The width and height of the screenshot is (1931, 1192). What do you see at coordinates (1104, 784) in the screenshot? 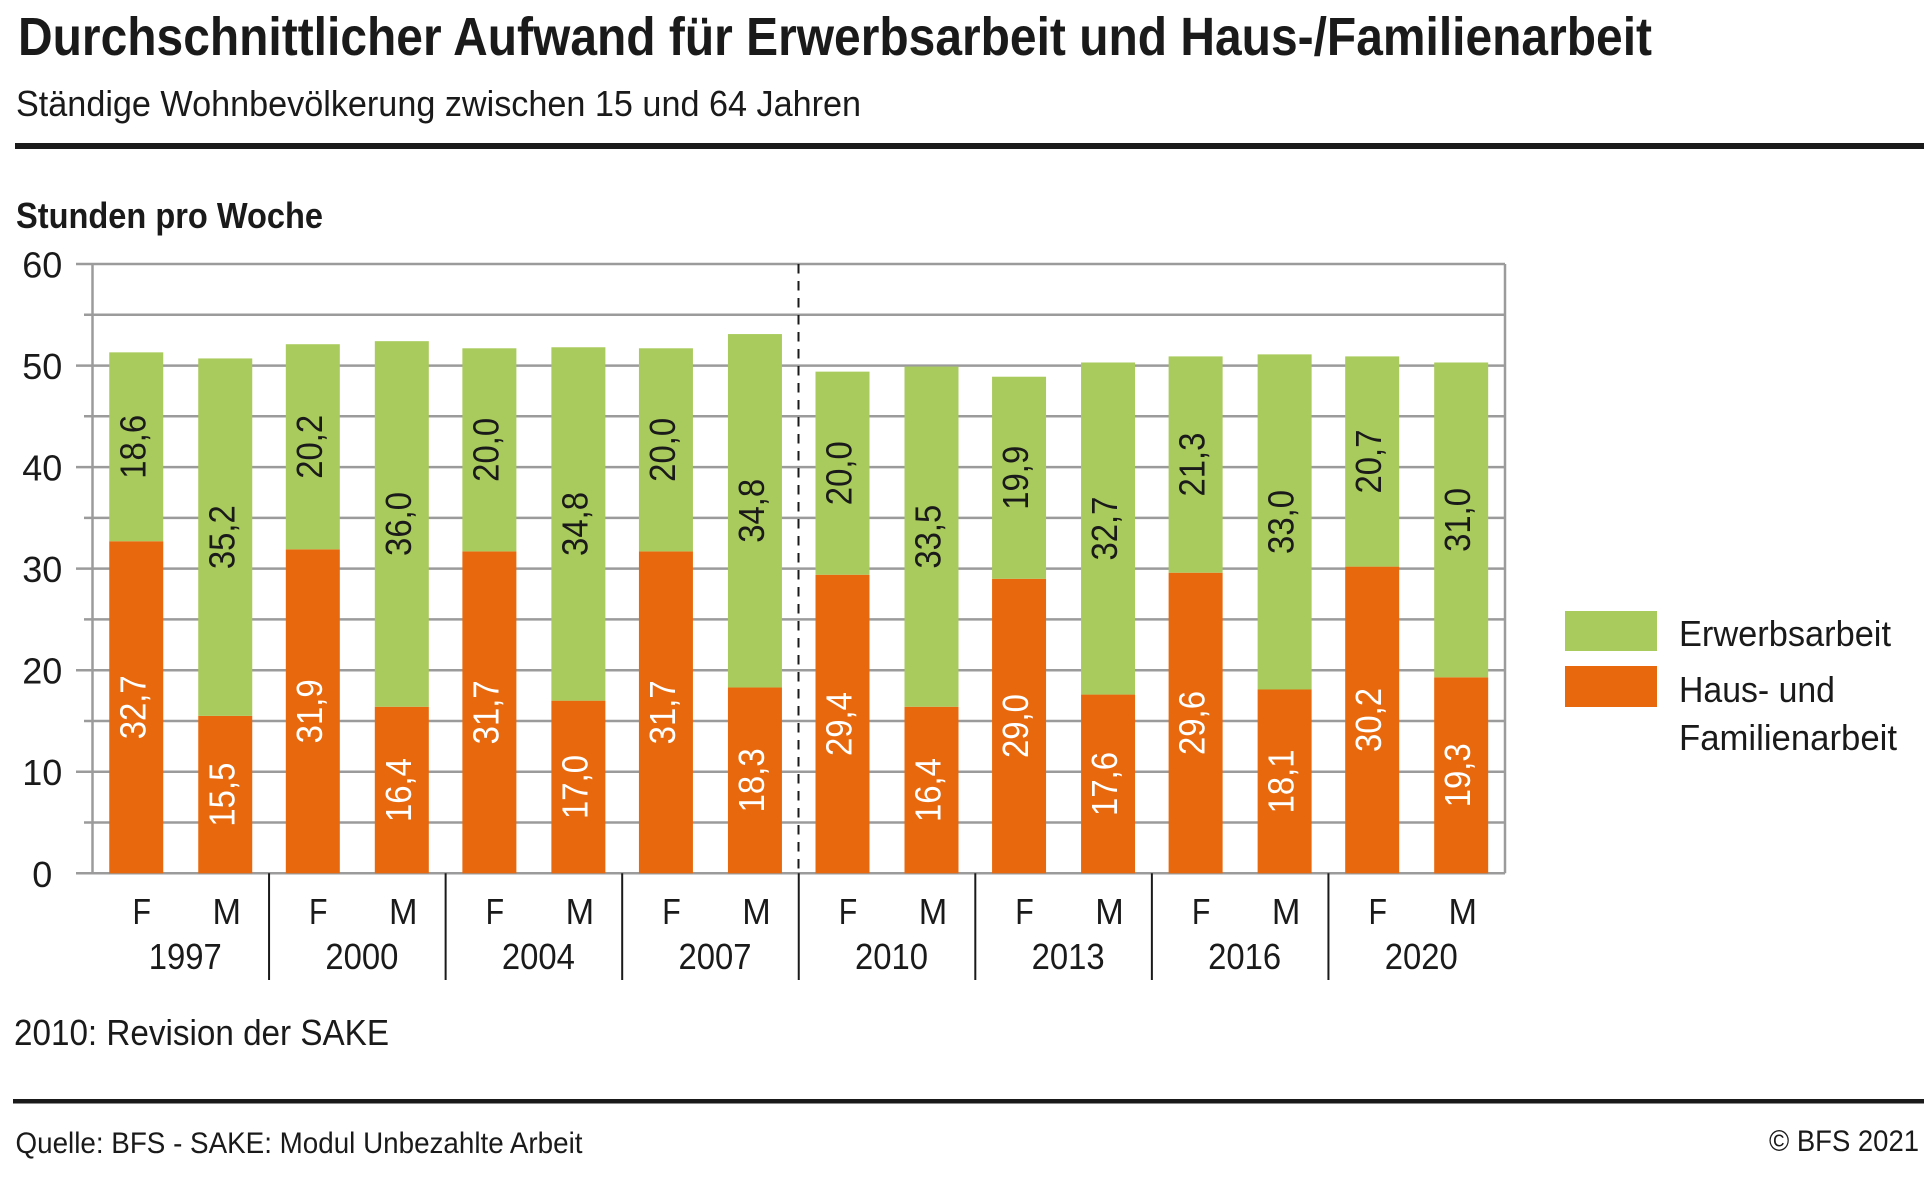
I see `svg-text: 17,6` at bounding box center [1104, 784].